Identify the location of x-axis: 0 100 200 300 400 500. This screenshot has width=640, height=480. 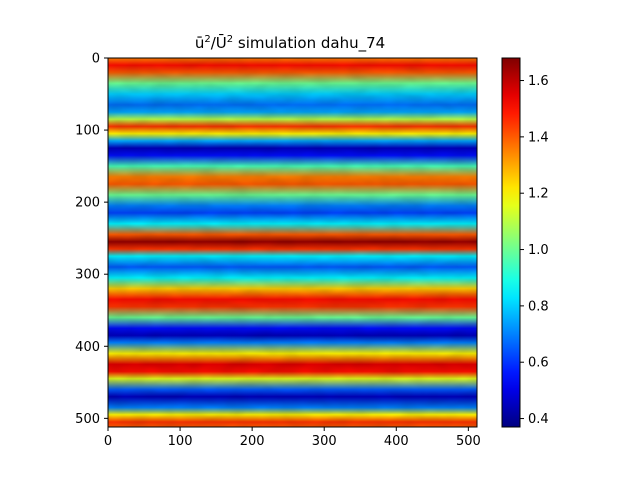
(292, 438).